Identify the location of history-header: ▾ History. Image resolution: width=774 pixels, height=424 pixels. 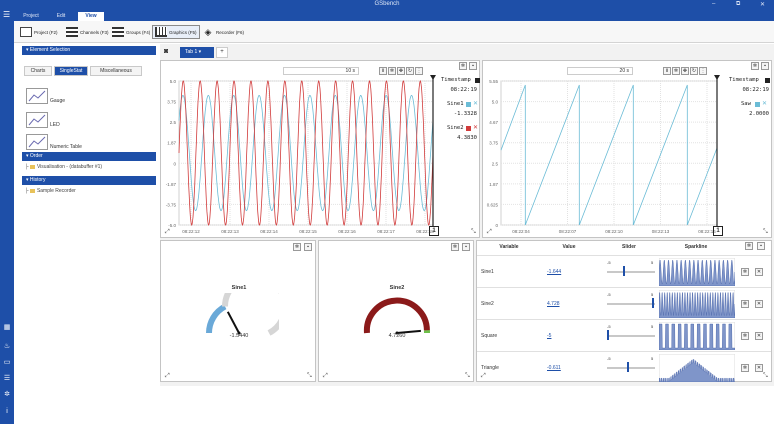
(89, 180).